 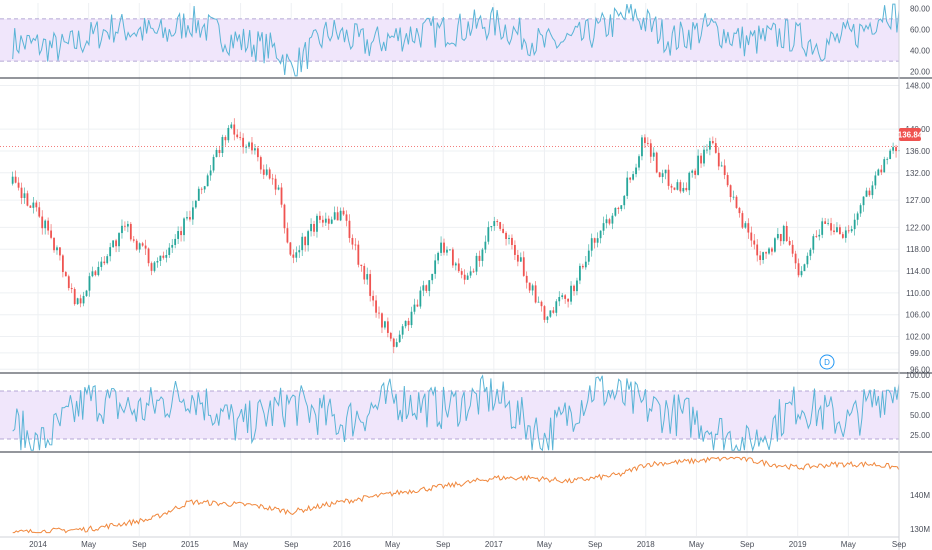 I want to click on lower-oscillator-line, so click(x=456, y=413).